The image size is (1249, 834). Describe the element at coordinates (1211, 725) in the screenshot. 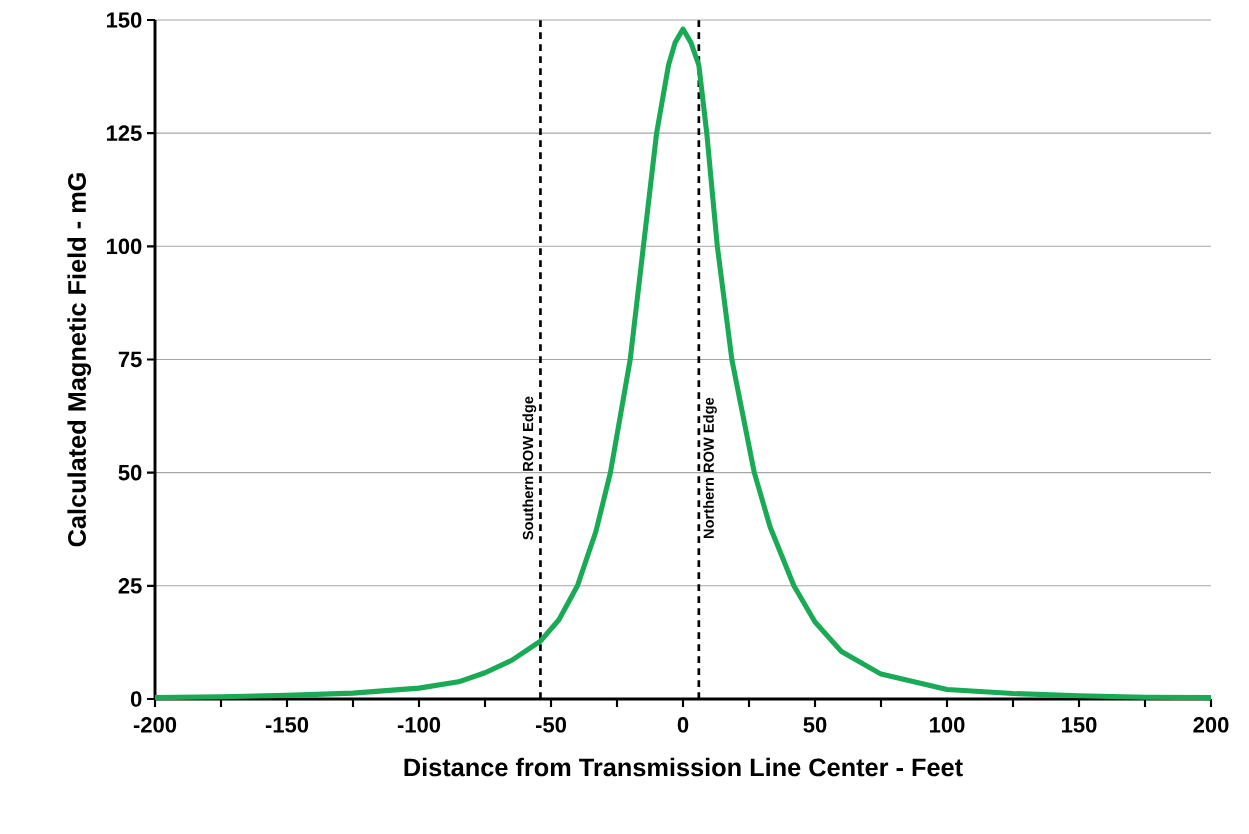

I see `x-tick-label: 200` at that location.